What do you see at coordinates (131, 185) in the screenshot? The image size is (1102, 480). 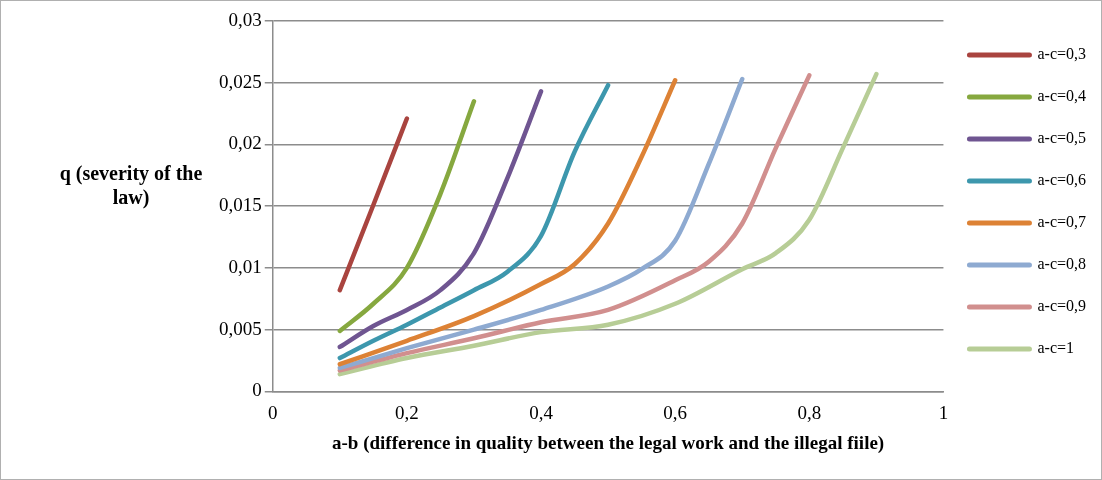 I see `y-axis-title: q (severity of the law)` at bounding box center [131, 185].